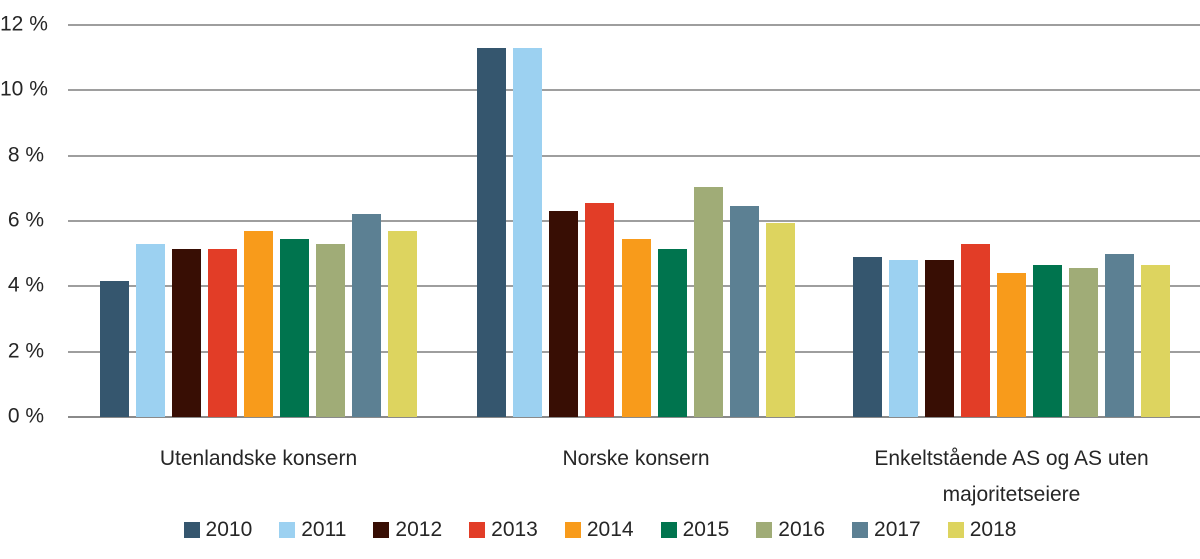 This screenshot has height=559, width=1200. I want to click on bar-2011-group3, so click(903, 338).